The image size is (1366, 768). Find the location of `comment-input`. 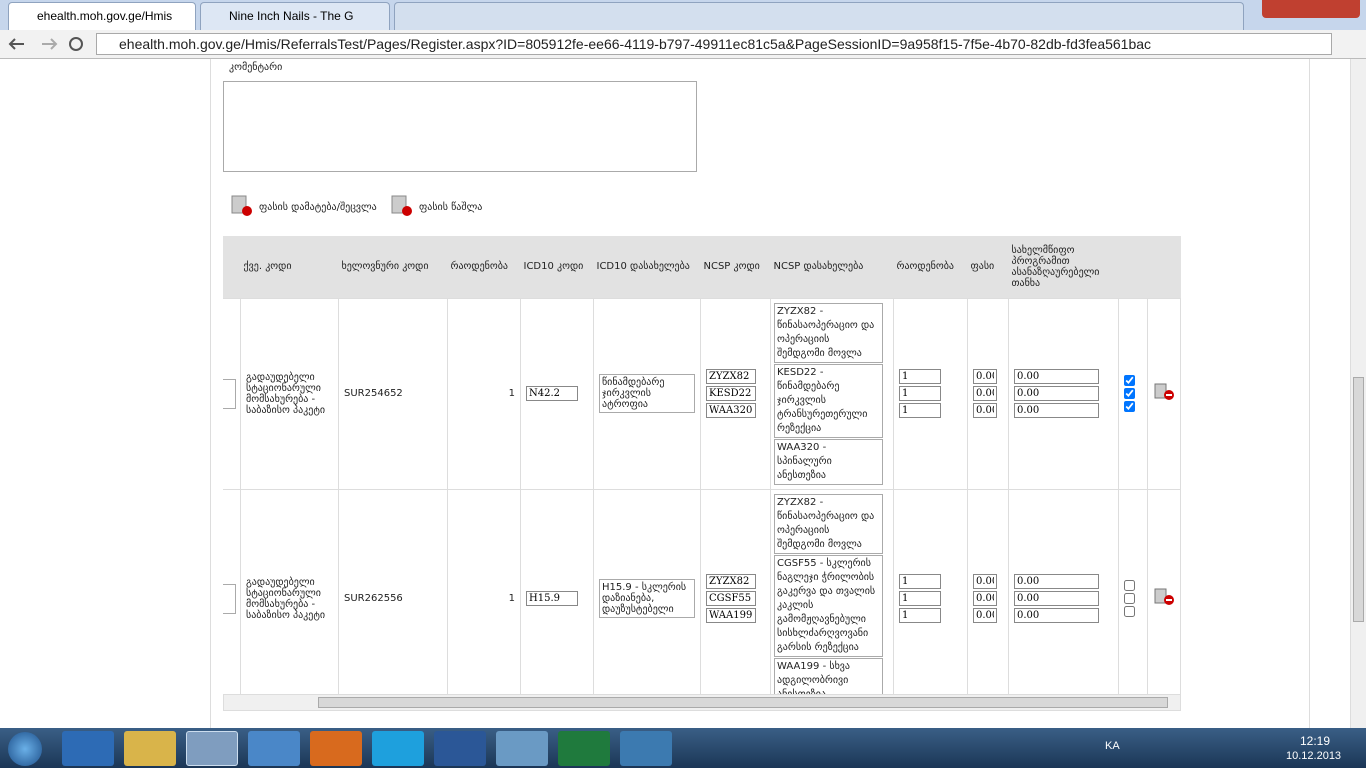

comment-input is located at coordinates (460, 126).